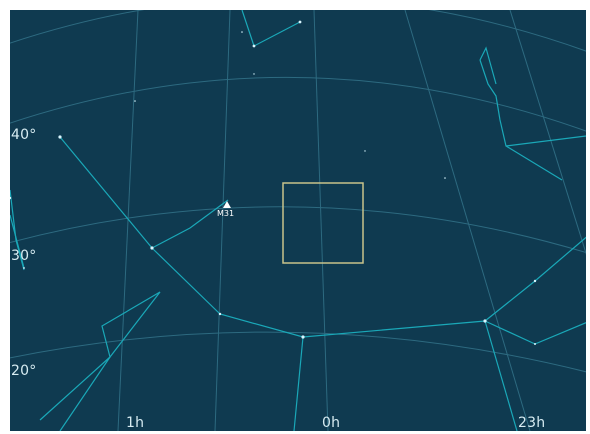 This screenshot has height=434, width=590. What do you see at coordinates (24, 256) in the screenshot?
I see `dec-label-30: 30°` at bounding box center [24, 256].